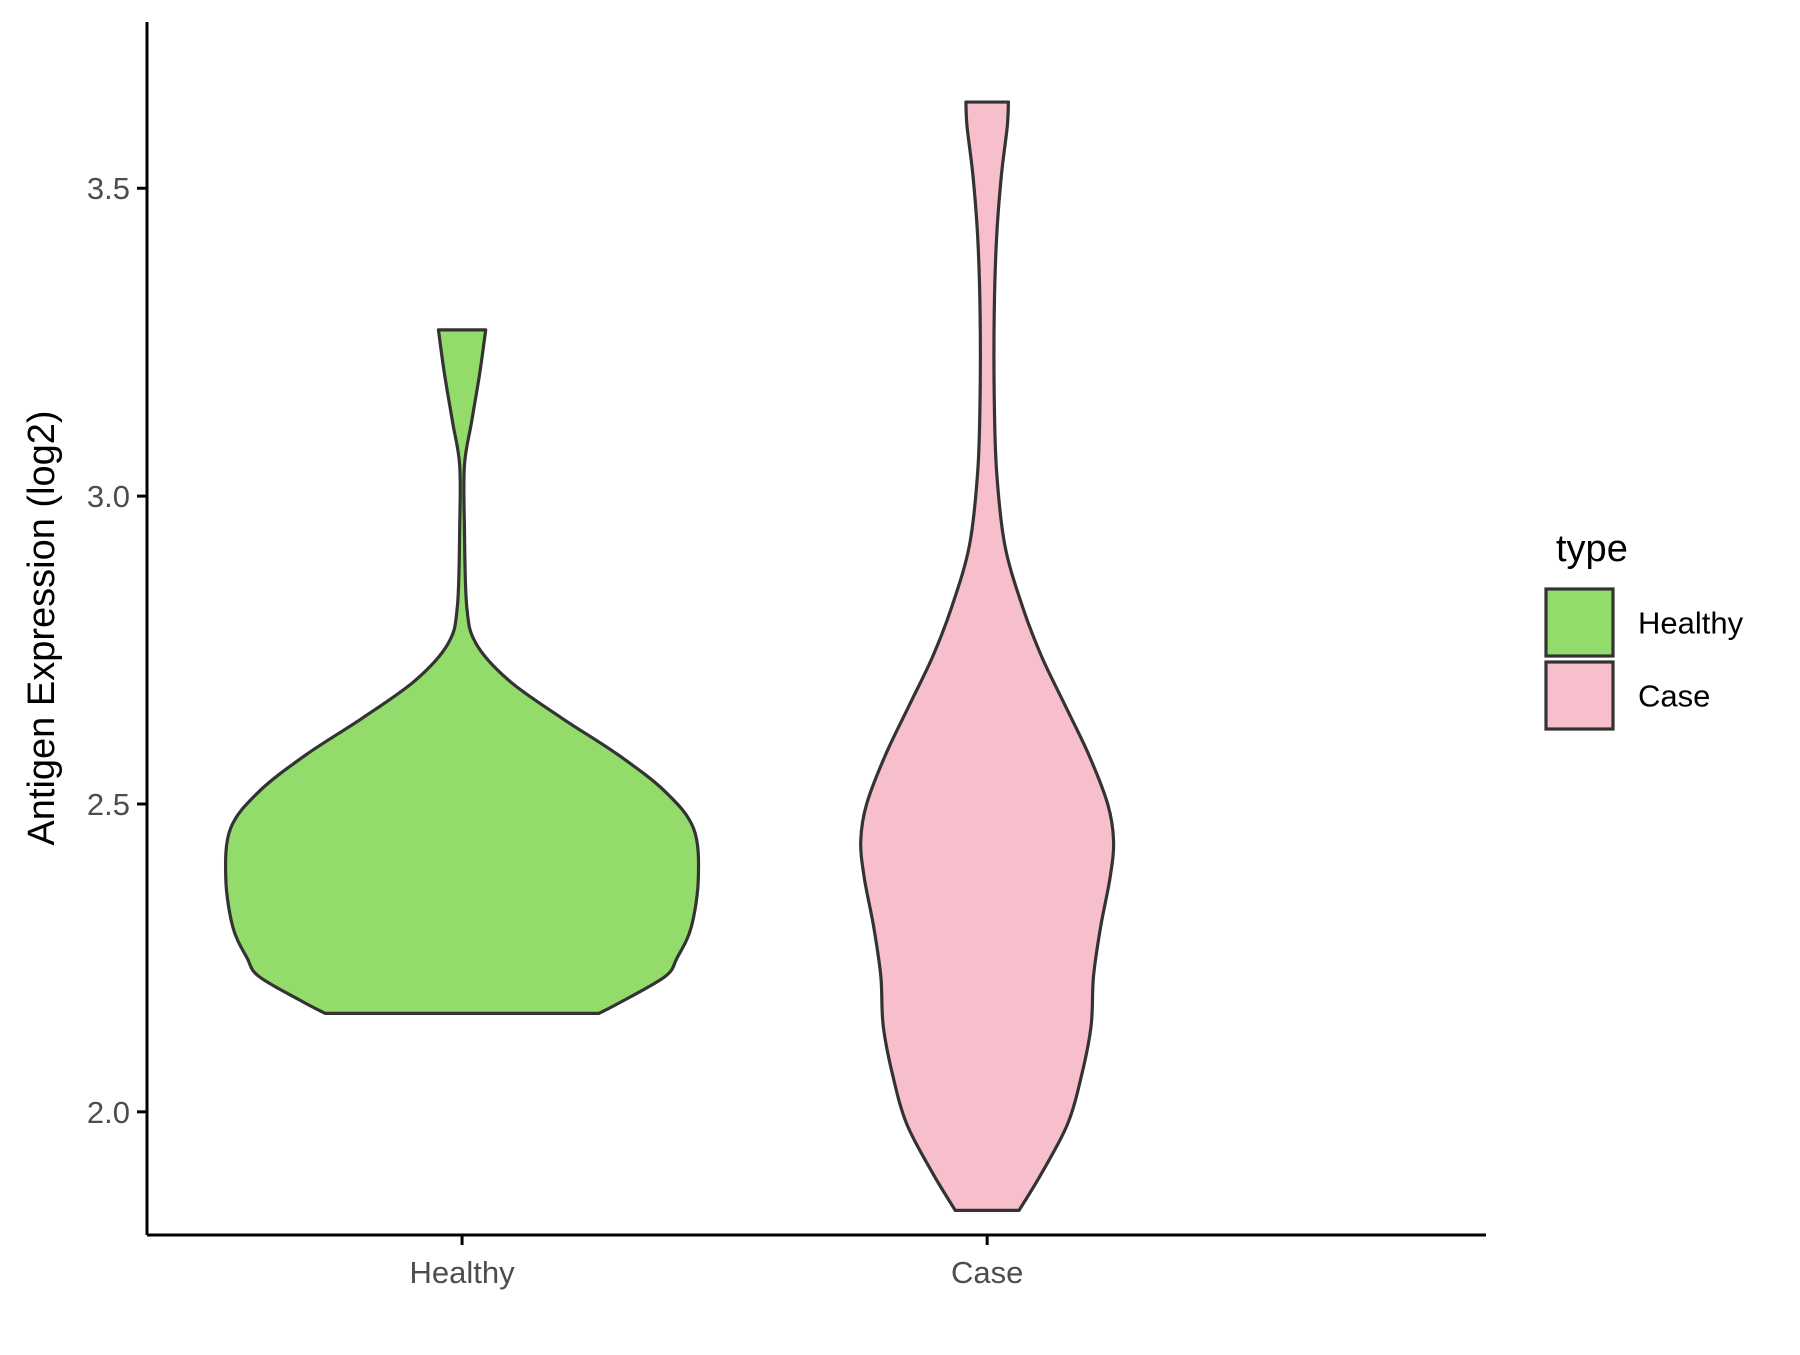  I want to click on violin-healthy, so click(462, 671).